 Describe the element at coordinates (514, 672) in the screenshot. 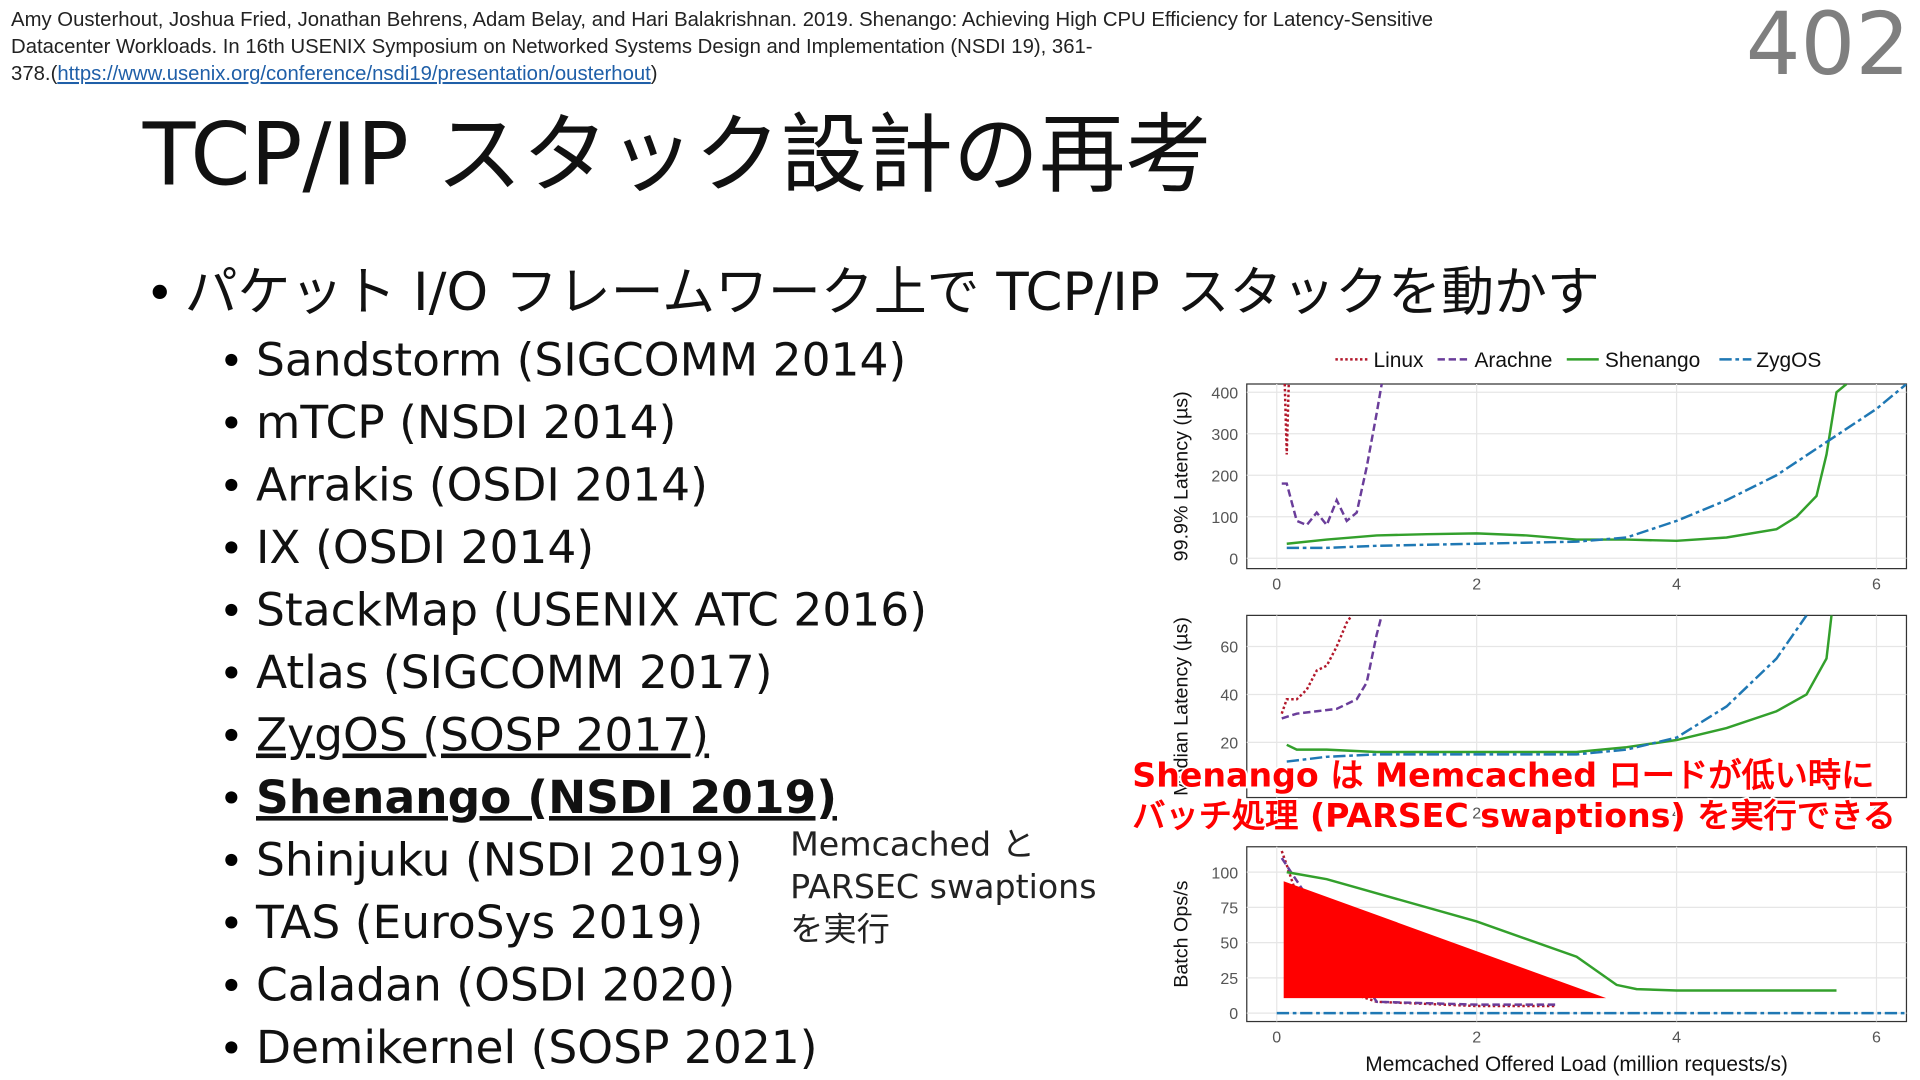

I see `sub-bullet: Atlas (SIGCOMM 2017)` at that location.